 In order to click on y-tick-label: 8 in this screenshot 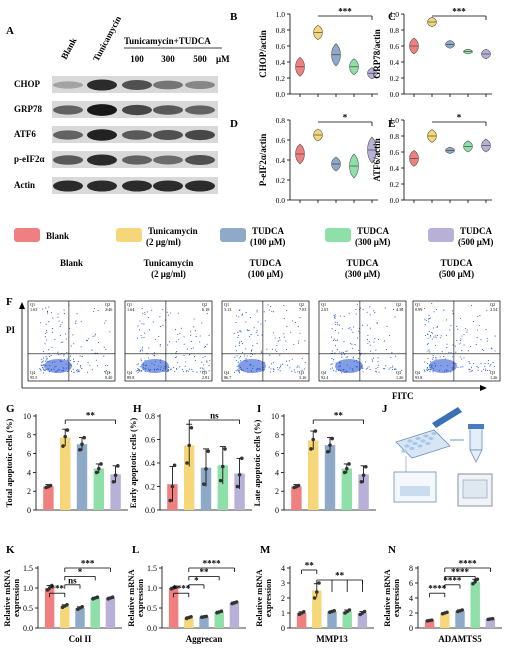, I will do `click(411, 568)`.